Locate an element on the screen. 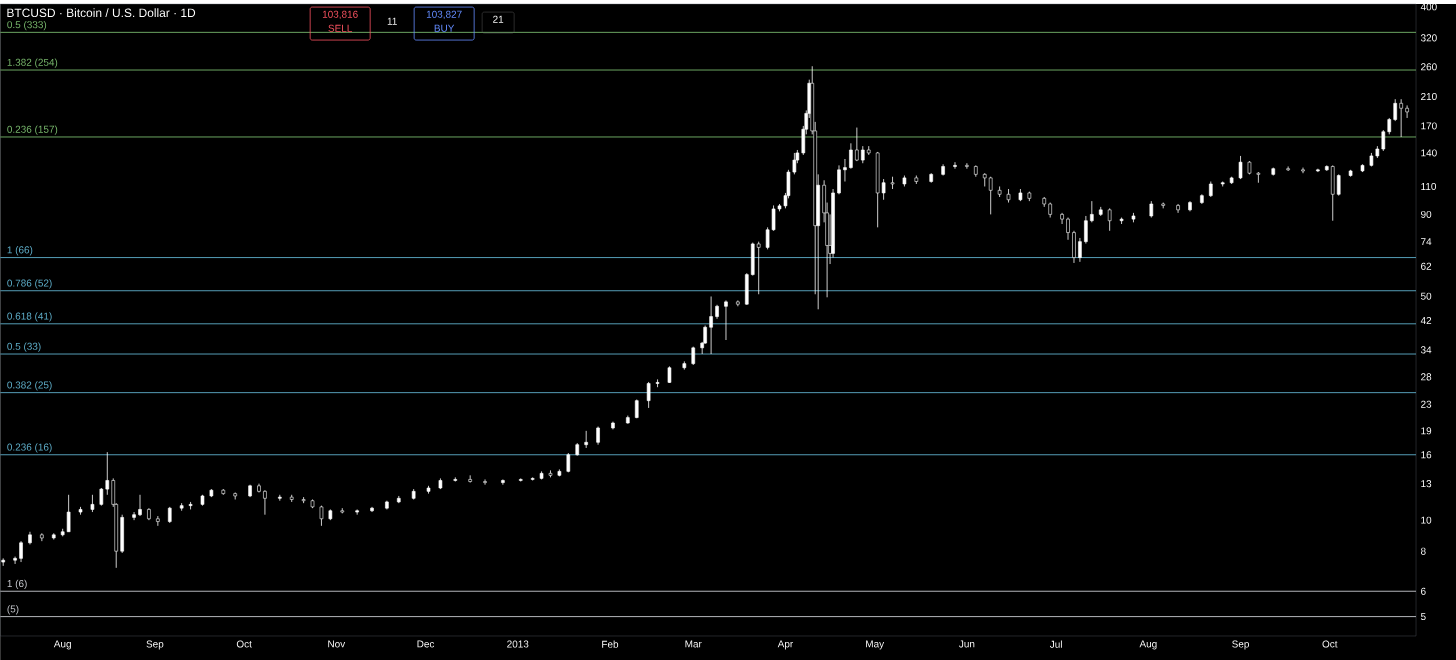  x-tick-label: 2013 is located at coordinates (518, 644).